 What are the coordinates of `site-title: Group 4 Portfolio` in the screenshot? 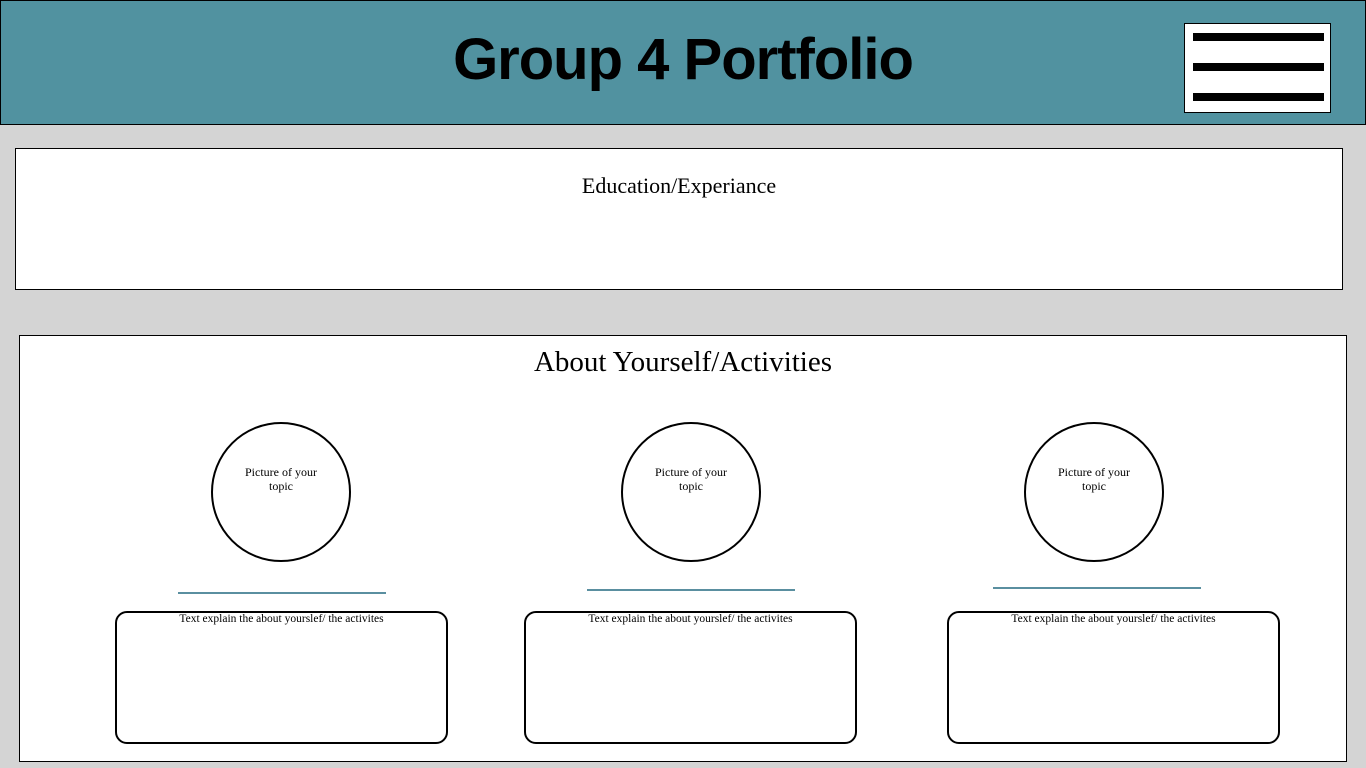 It's located at (683, 59).